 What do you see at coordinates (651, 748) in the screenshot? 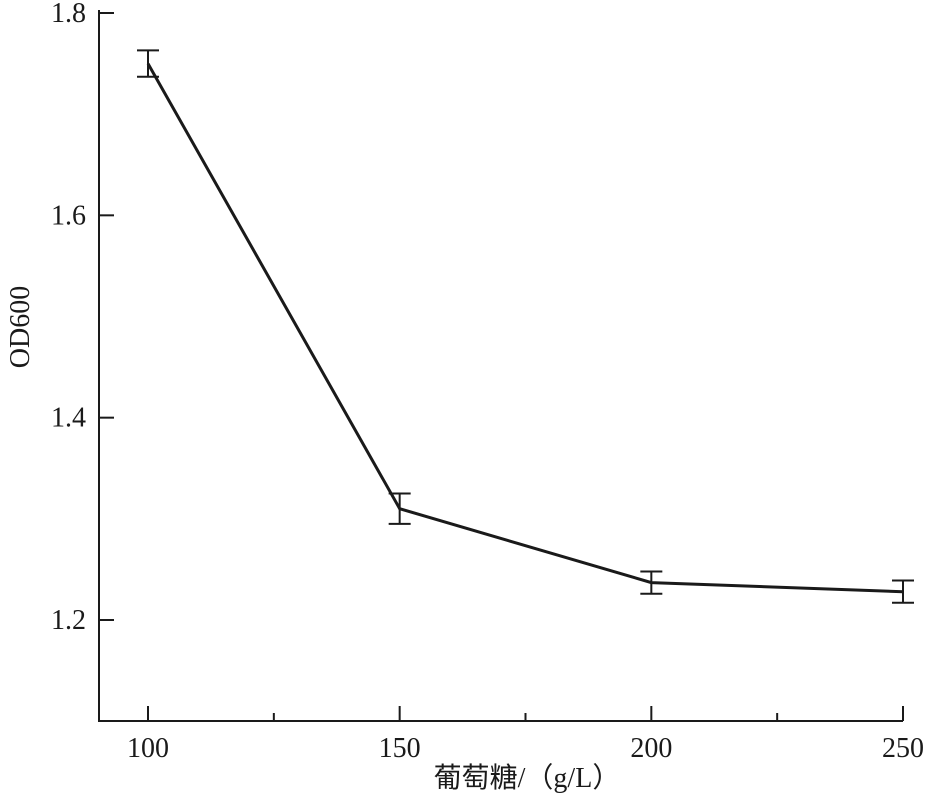
I see `x-tick-label-2: 200` at bounding box center [651, 748].